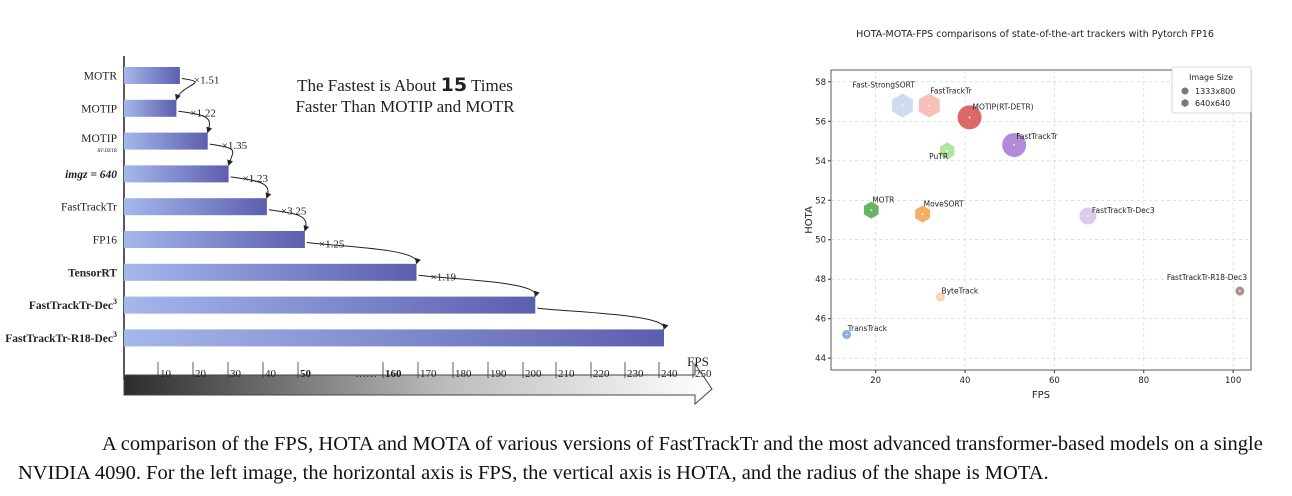 This screenshot has width=1292, height=496. I want to click on scatter-point-label-4: FastTrackTr, so click(1037, 136).